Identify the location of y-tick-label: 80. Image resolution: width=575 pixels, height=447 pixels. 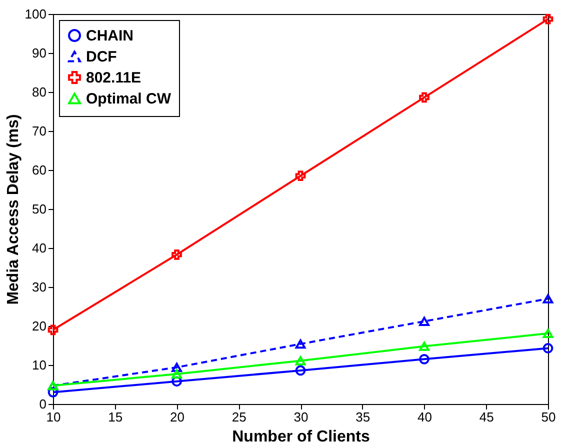
(39, 92).